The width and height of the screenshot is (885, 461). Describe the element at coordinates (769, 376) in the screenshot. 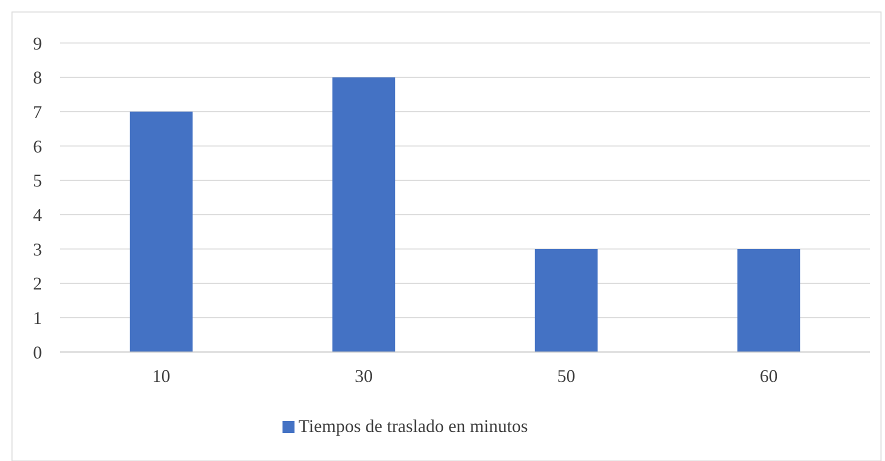

I see `x-tick-label: 60` at that location.